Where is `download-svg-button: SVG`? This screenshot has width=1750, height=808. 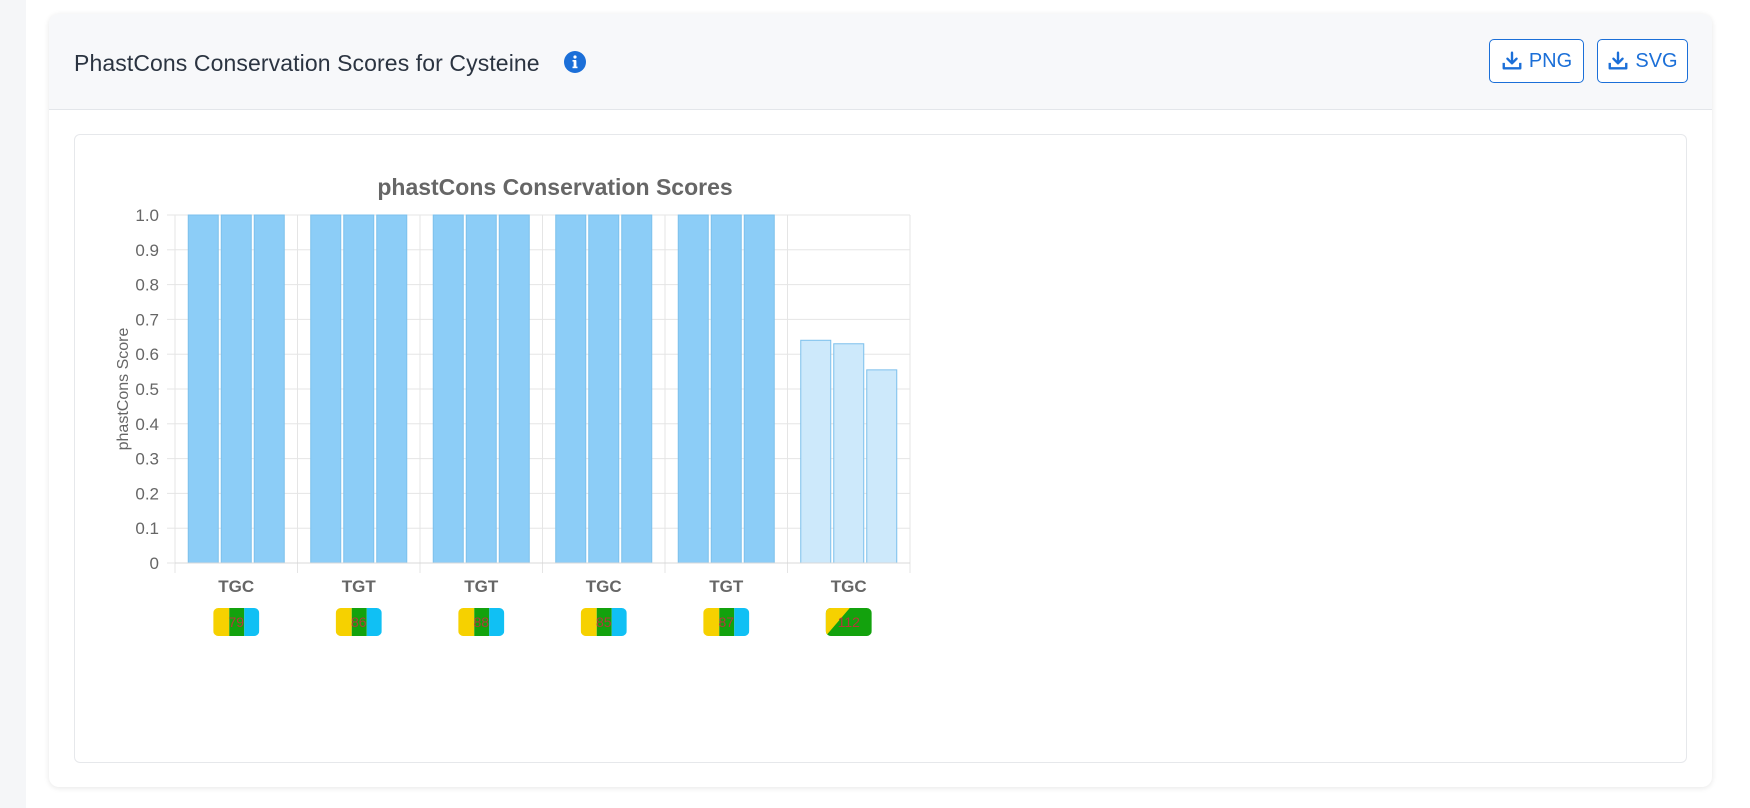
download-svg-button: SVG is located at coordinates (1642, 61).